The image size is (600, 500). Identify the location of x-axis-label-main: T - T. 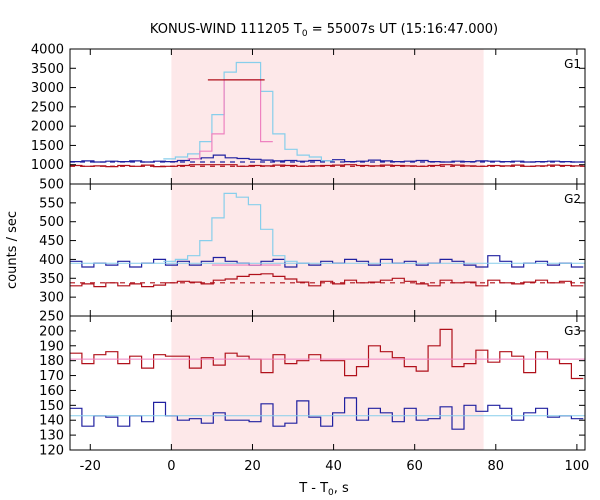
(313, 488).